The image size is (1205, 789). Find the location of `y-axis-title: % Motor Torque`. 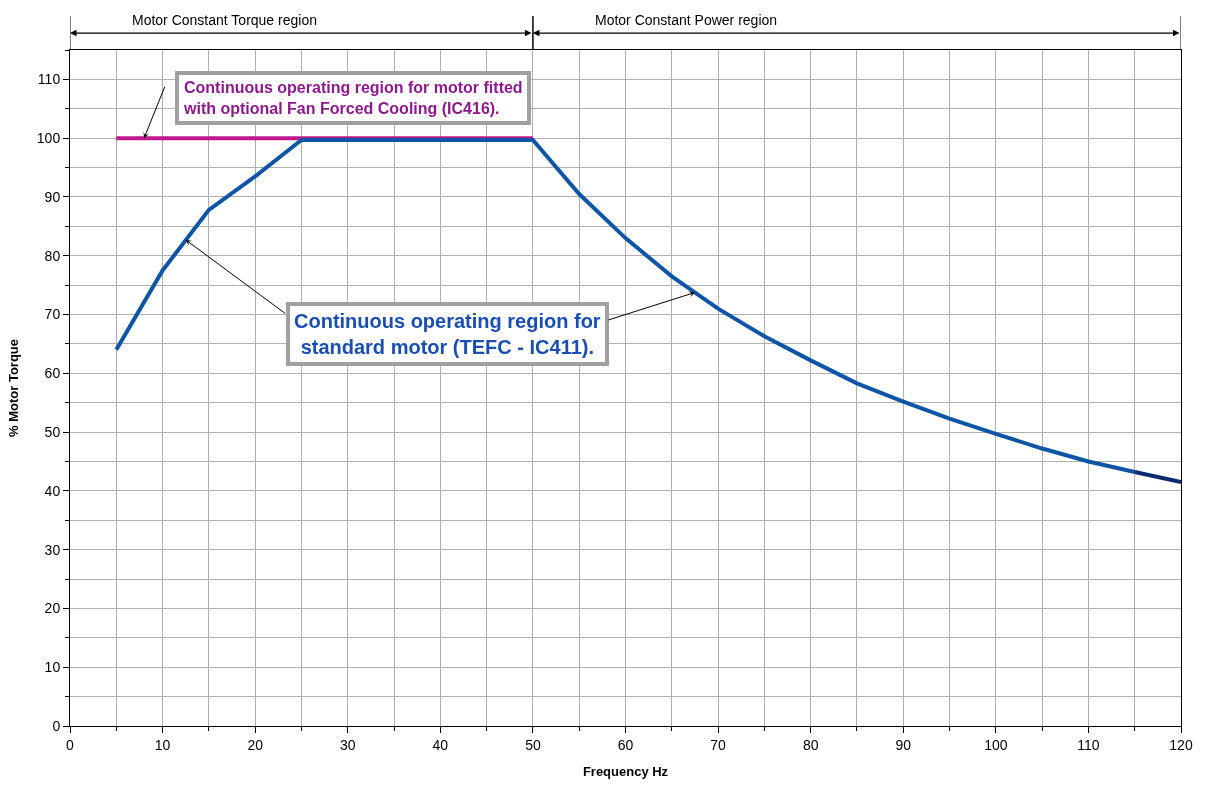

y-axis-title: % Motor Torque is located at coordinates (13, 388).